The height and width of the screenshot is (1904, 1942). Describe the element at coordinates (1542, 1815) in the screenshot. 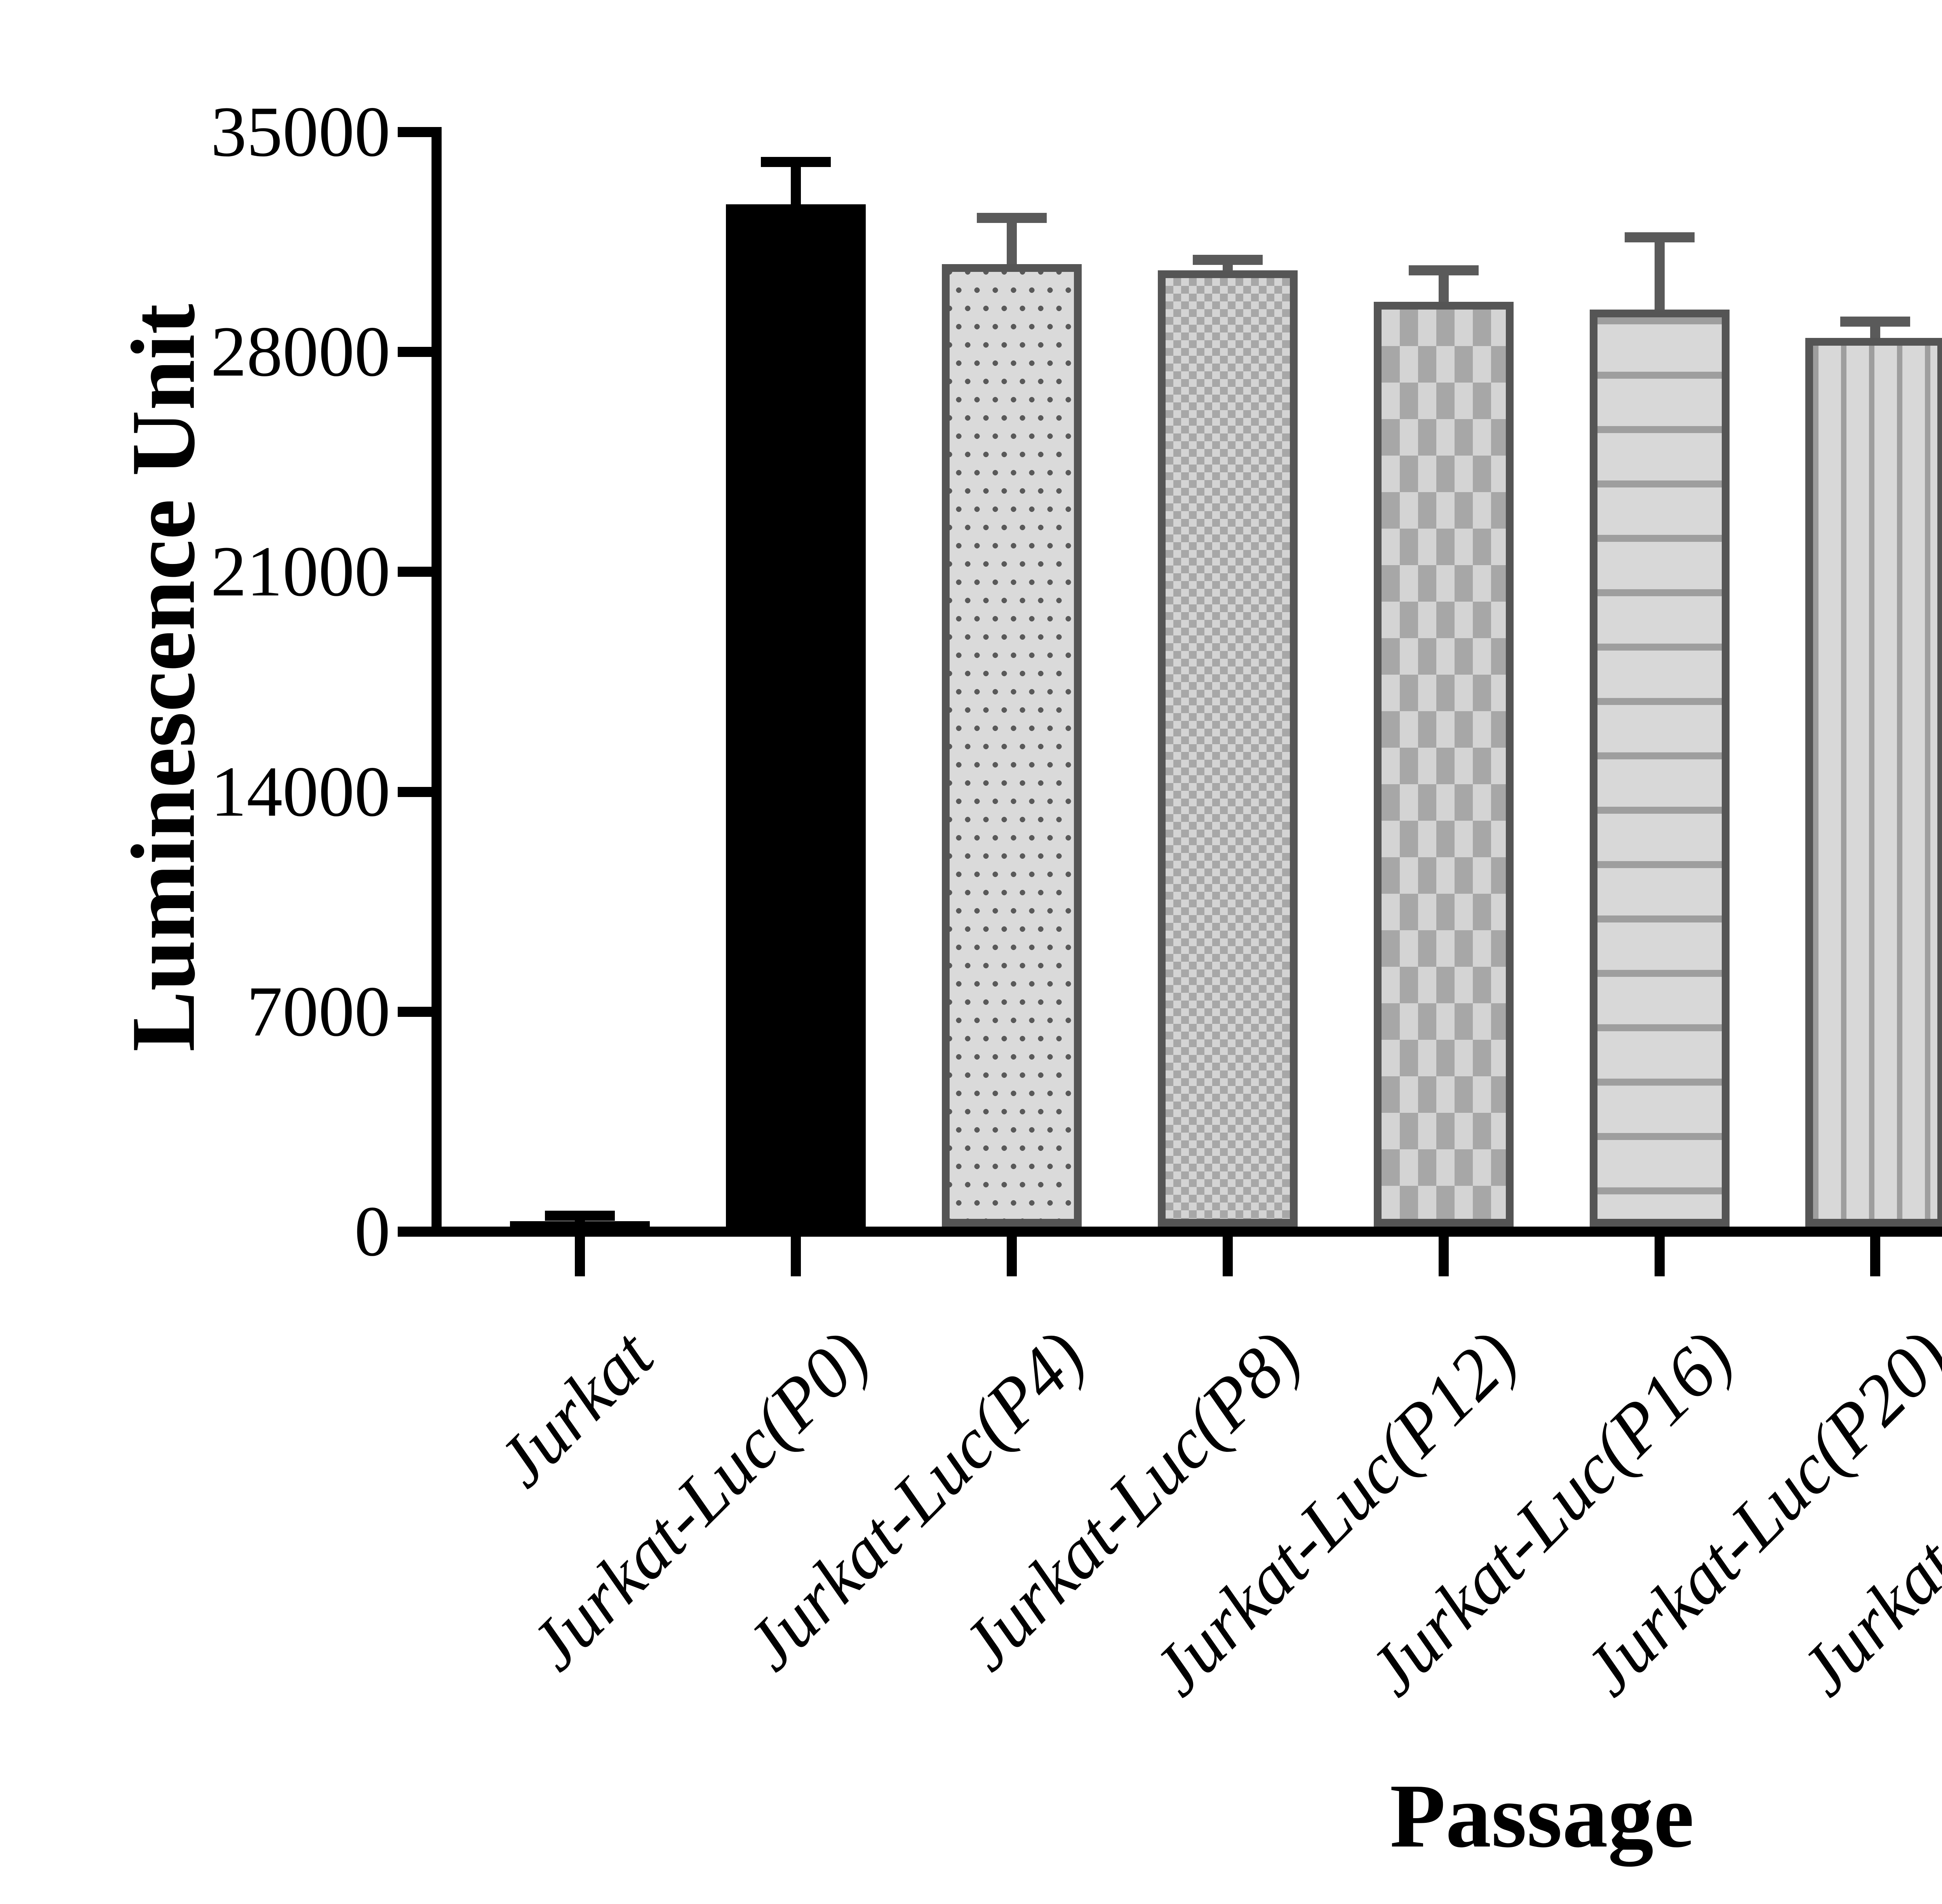

I see `x-axis-title: Passage` at that location.